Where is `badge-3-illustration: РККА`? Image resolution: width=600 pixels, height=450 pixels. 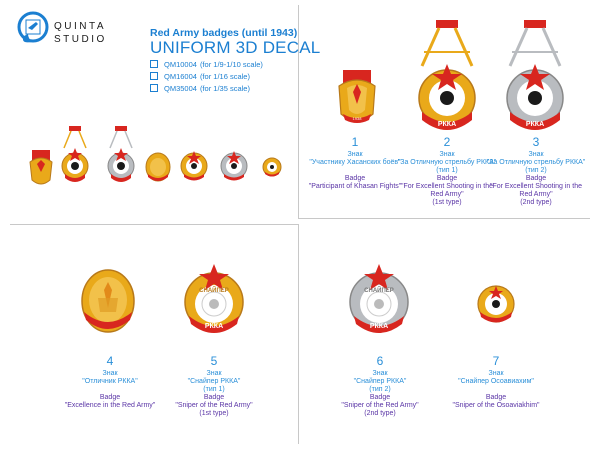
badge-3-illustration: РККА is located at coordinates (535, 75).